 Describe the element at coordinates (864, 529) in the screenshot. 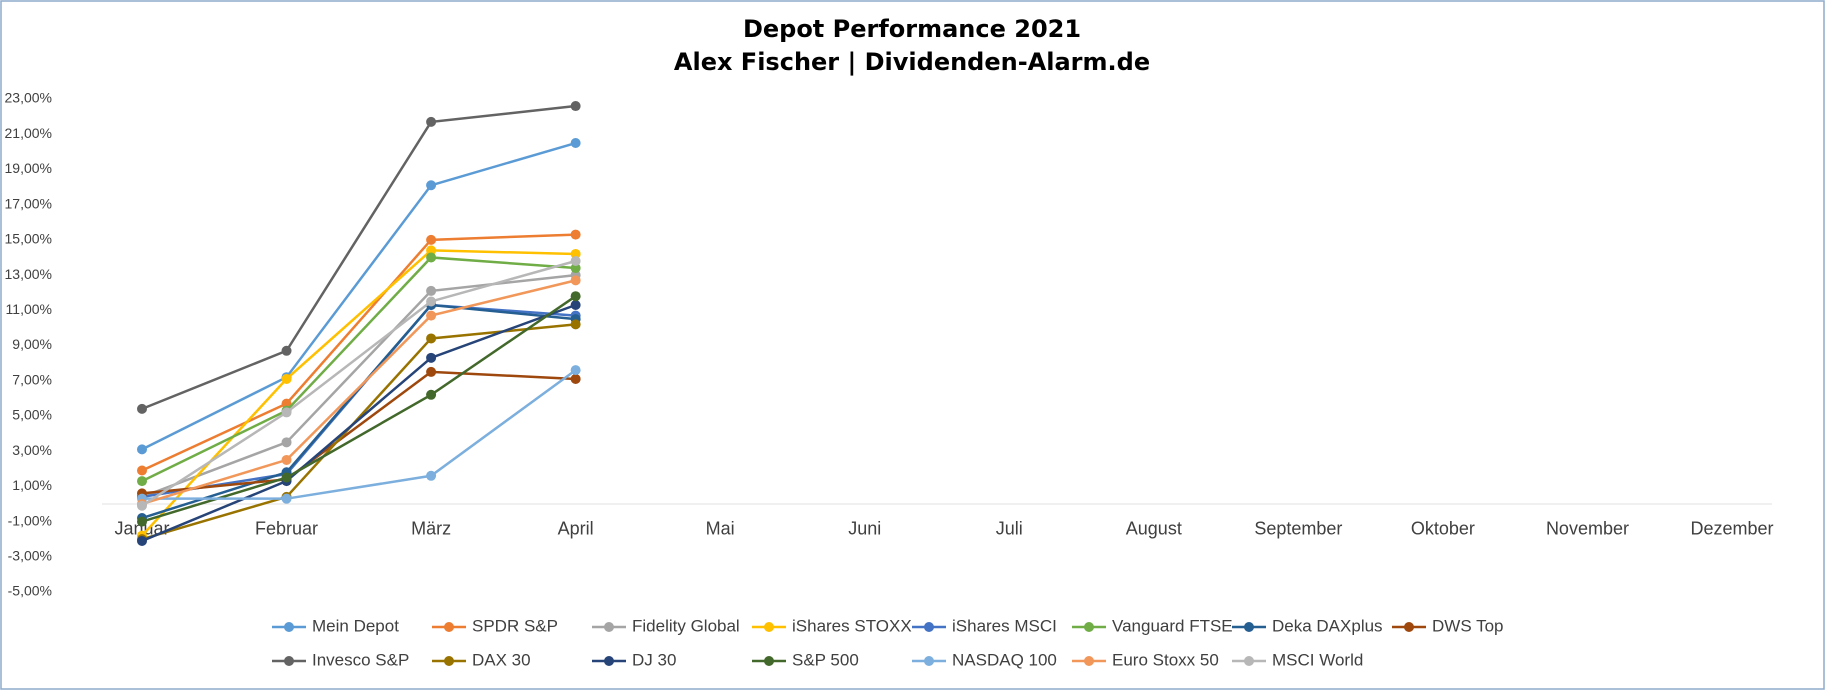

I see `x-tick-label: Juni` at that location.